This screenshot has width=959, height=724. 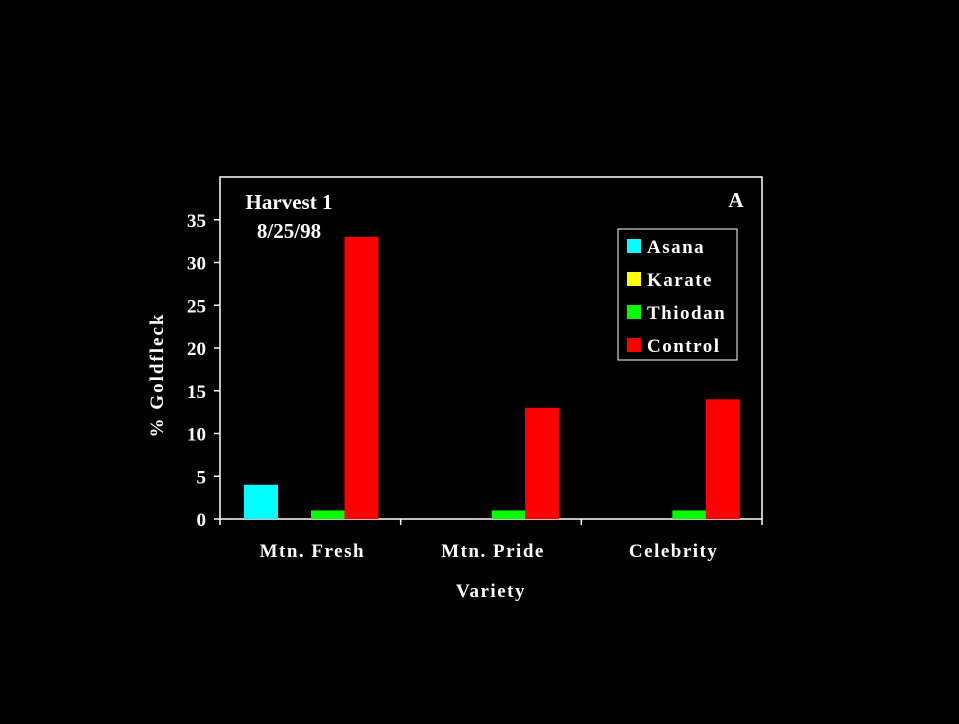 What do you see at coordinates (196, 306) in the screenshot?
I see `y-tick-label: 25` at bounding box center [196, 306].